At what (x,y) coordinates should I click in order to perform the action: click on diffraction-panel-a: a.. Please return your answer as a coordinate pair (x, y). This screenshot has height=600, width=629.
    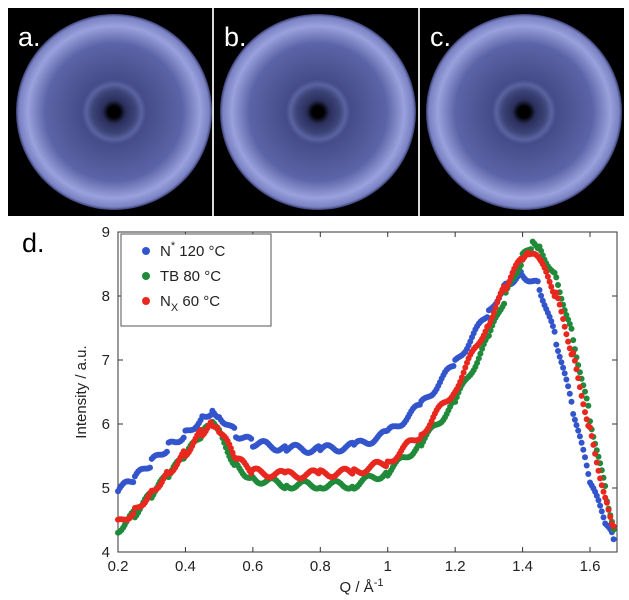
    Looking at the image, I should click on (110, 112).